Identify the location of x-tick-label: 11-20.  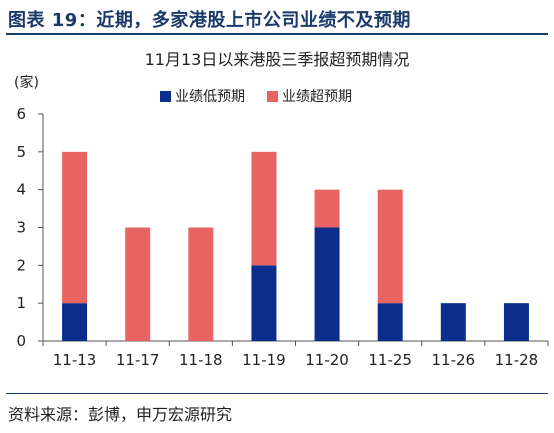
(327, 360).